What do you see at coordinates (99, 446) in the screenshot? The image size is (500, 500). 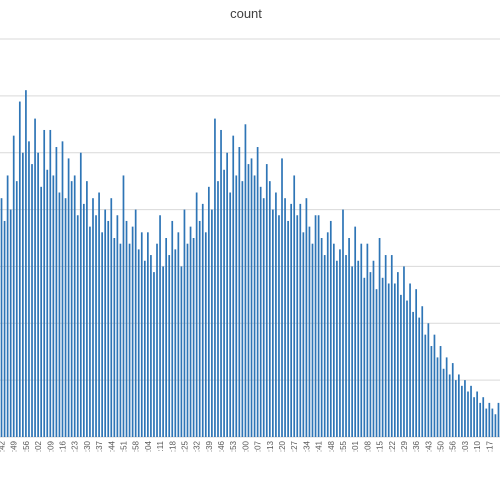 I see `x-tick-label: :37` at bounding box center [99, 446].